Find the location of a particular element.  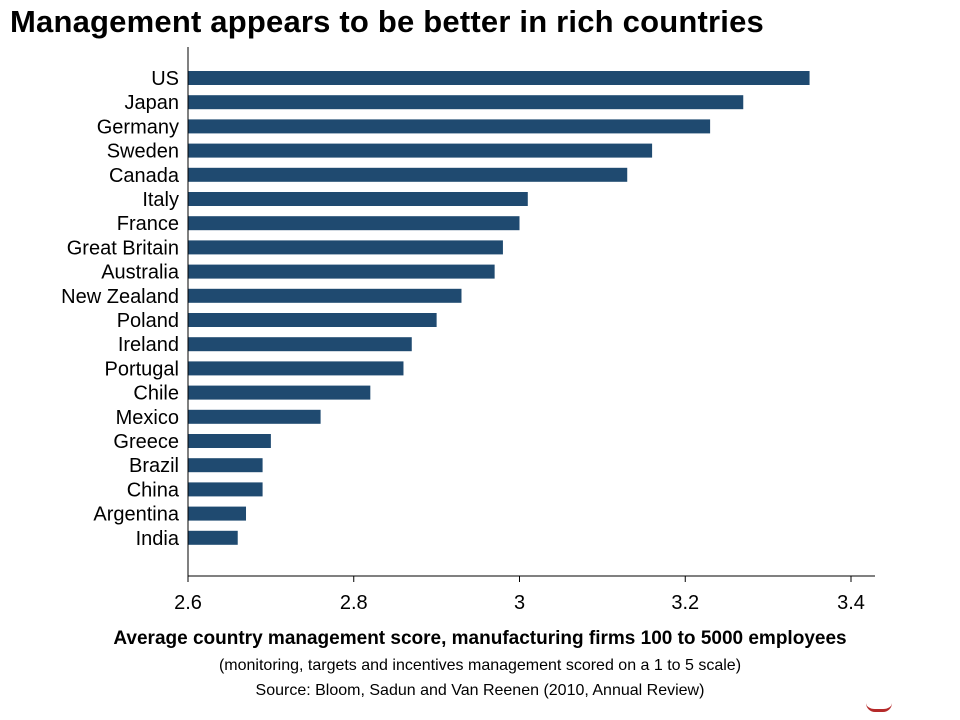

x-tick-label: 2.6 is located at coordinates (188, 603).